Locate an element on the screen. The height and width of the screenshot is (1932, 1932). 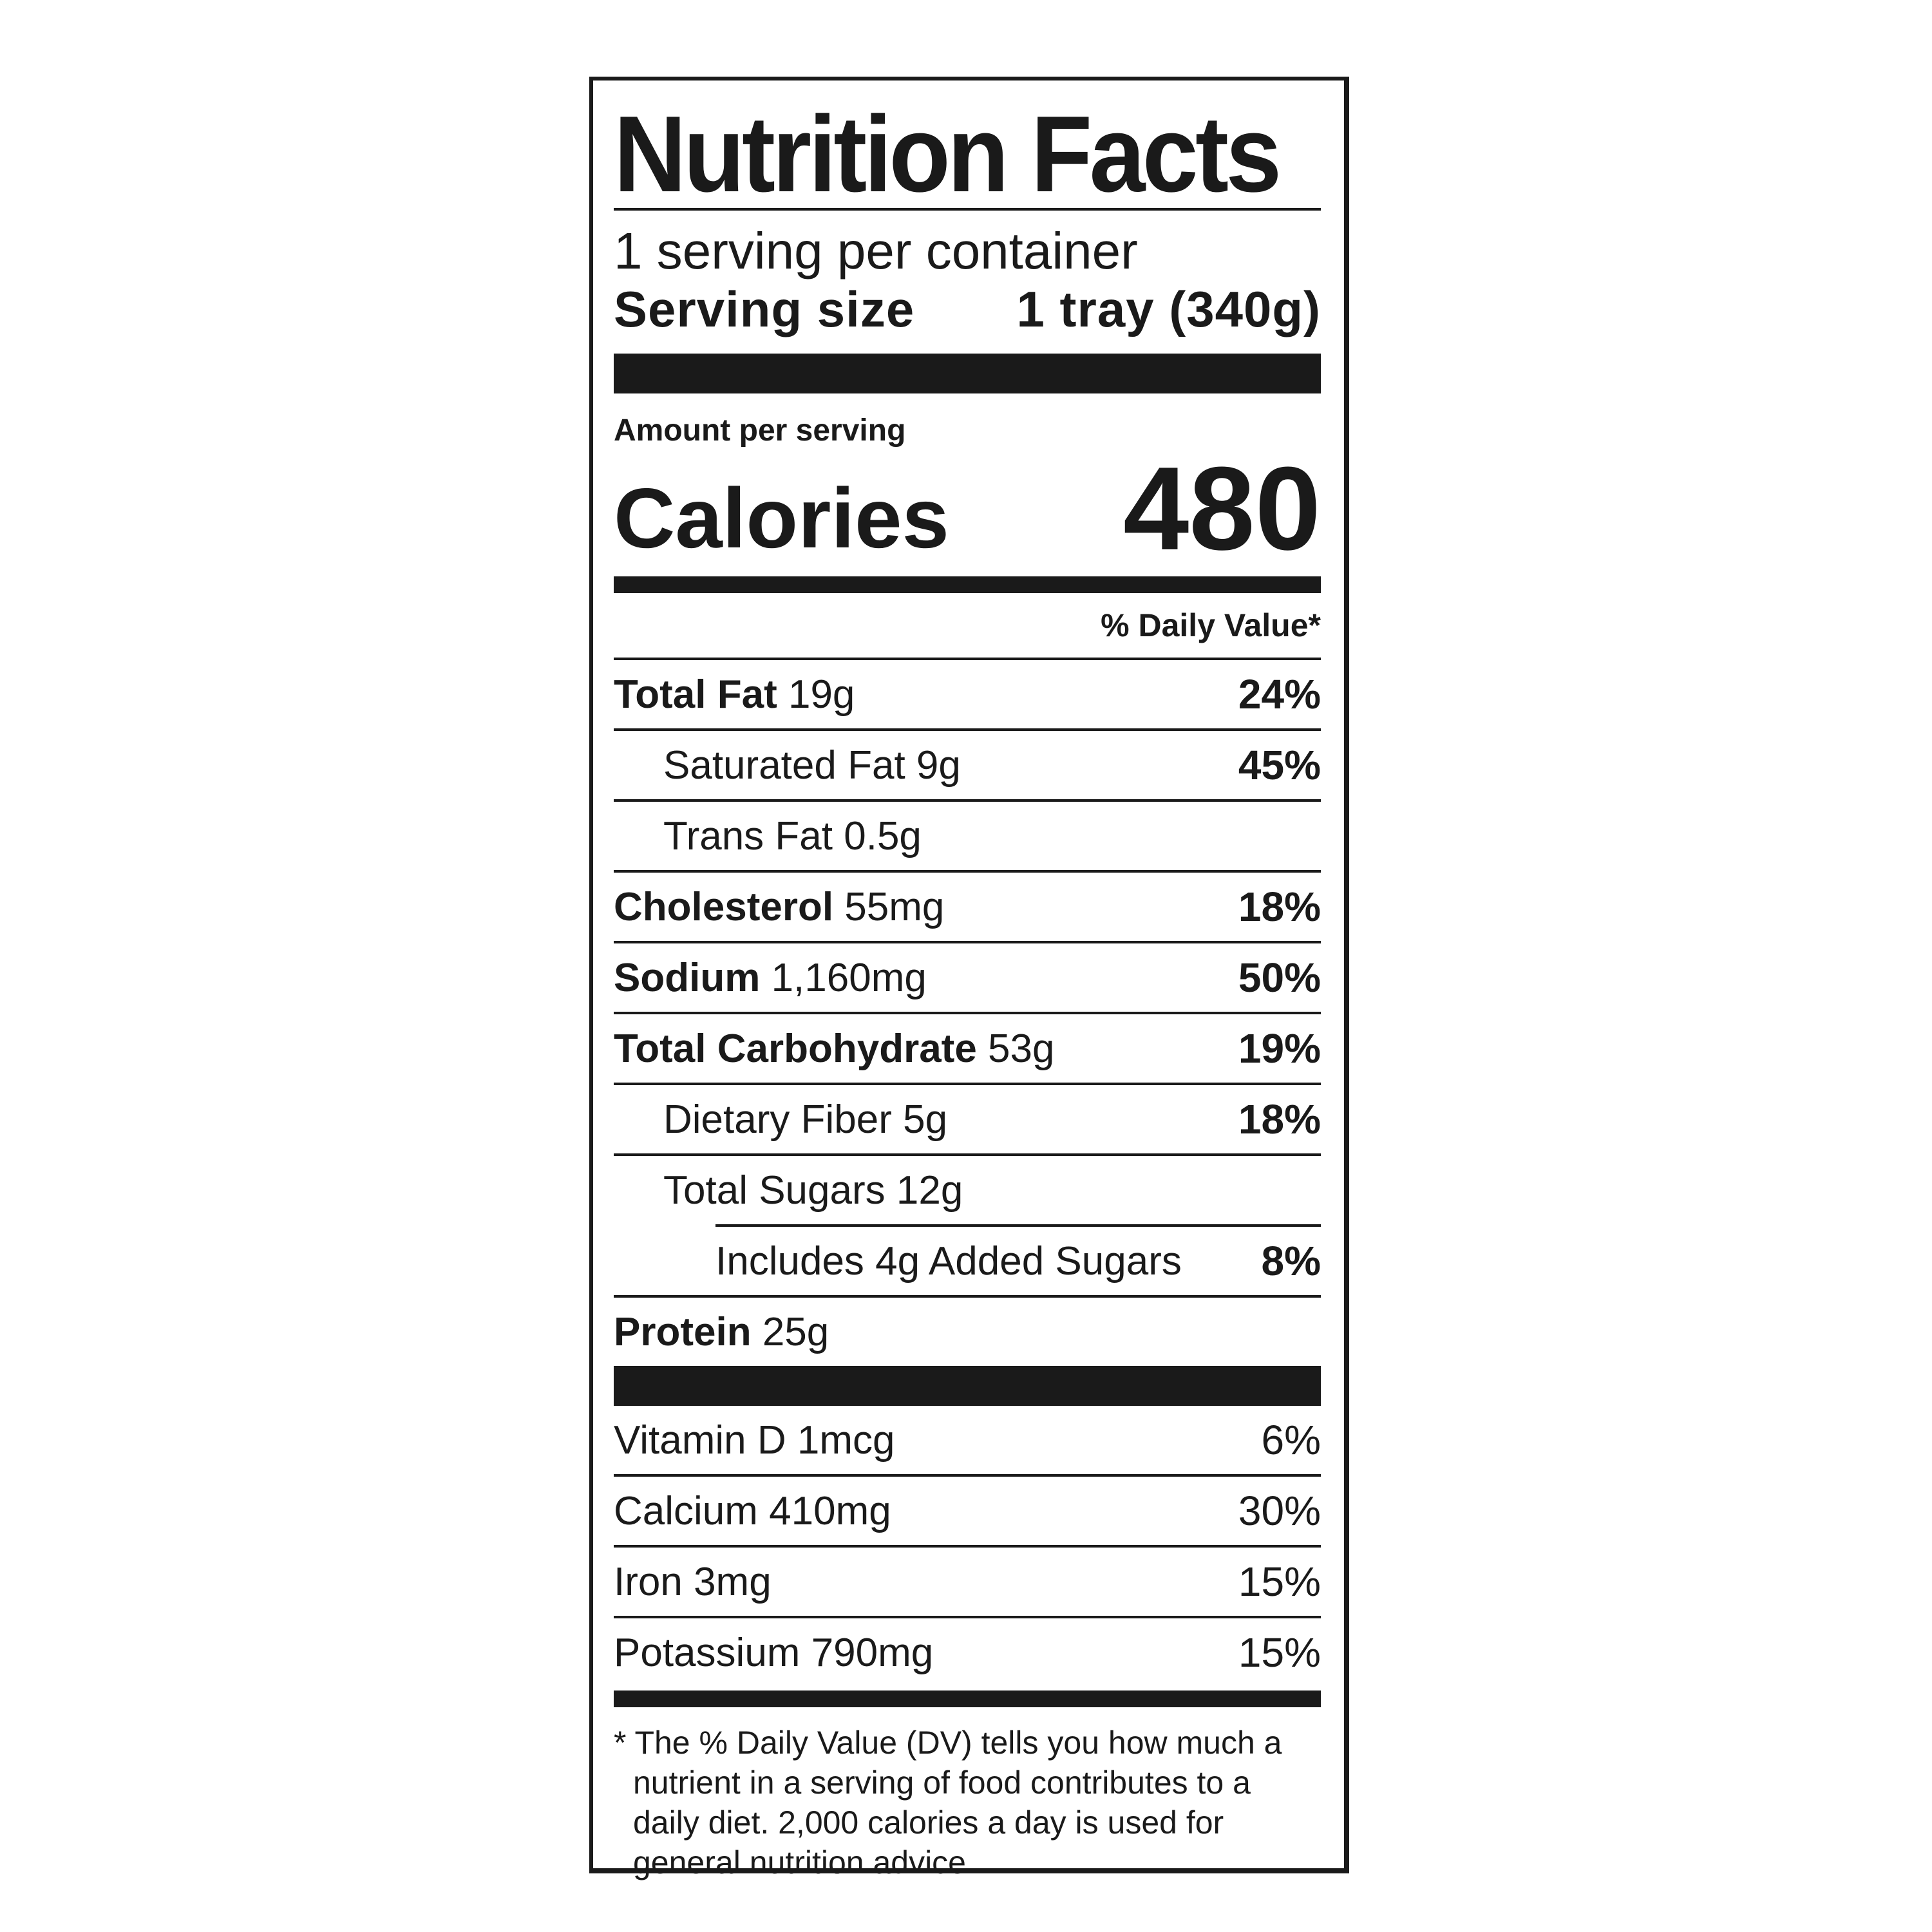
nutrient-row-cholesterol: Cholesterol 55mg 18% is located at coordinates (968, 906).